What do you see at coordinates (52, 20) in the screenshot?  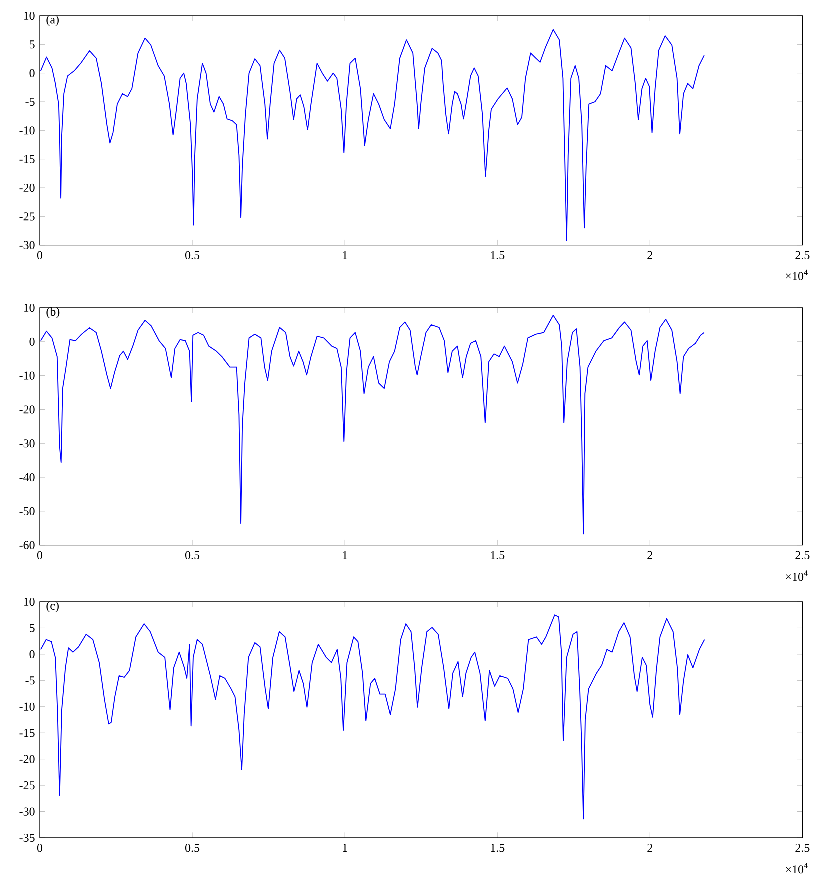 I see `chart-title: (a)` at bounding box center [52, 20].